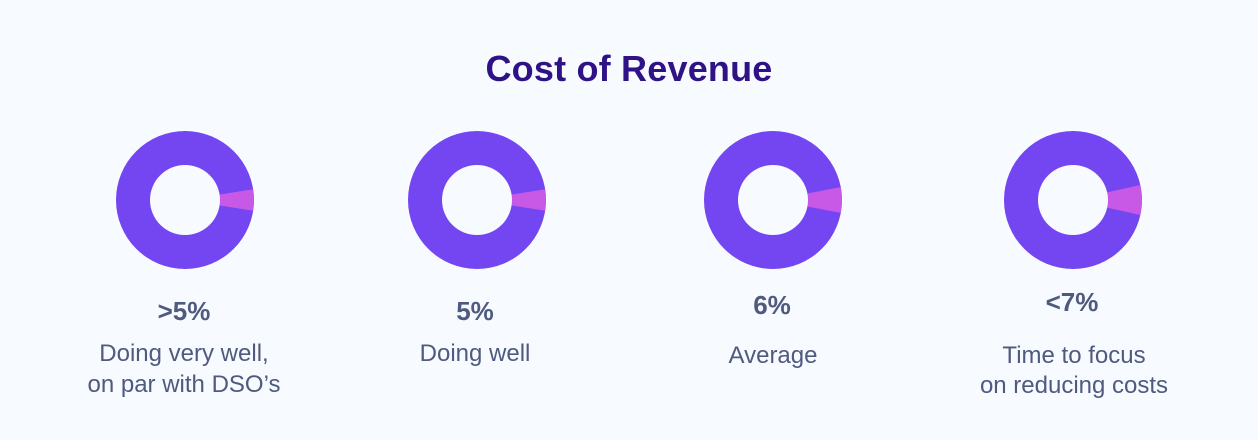  I want to click on description-3-line-1: Average, so click(773, 355).